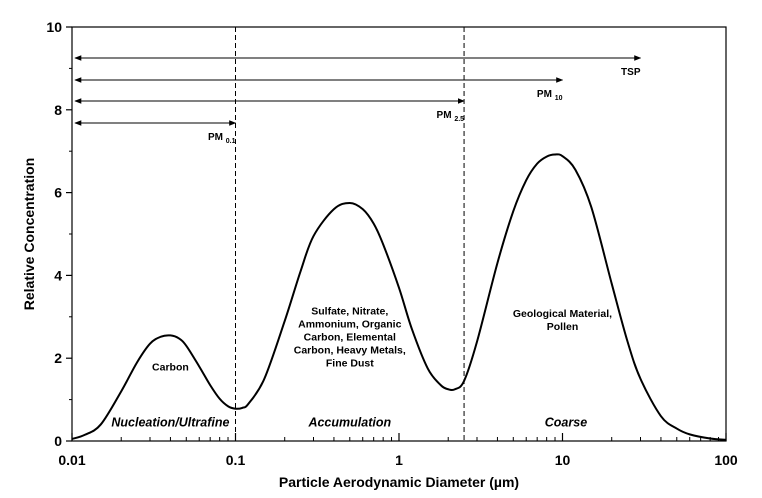 This screenshot has width=762, height=498. What do you see at coordinates (399, 482) in the screenshot?
I see `x-axis-title: Particle Aerodynamic Diameter (µm)` at bounding box center [399, 482].